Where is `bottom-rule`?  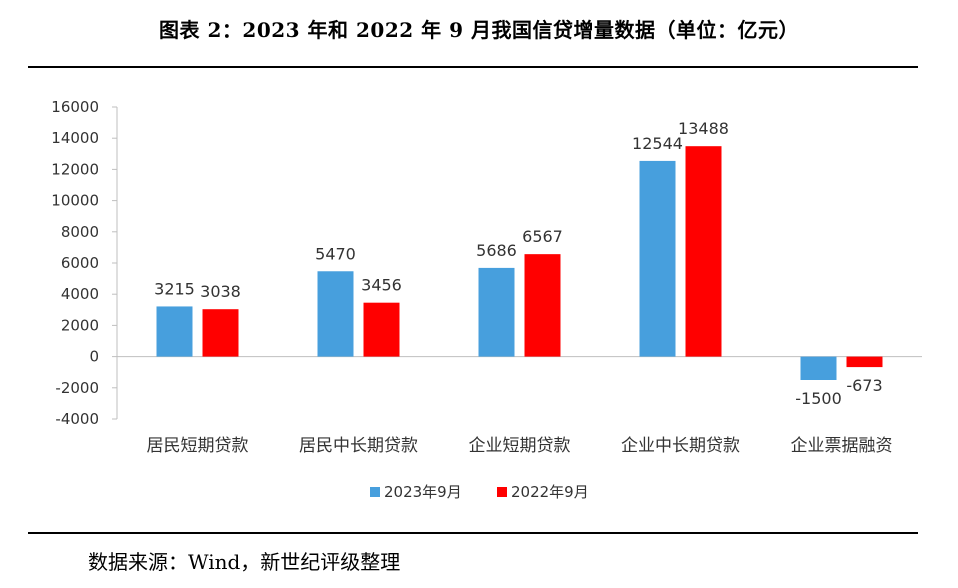
bottom-rule is located at coordinates (473, 533).